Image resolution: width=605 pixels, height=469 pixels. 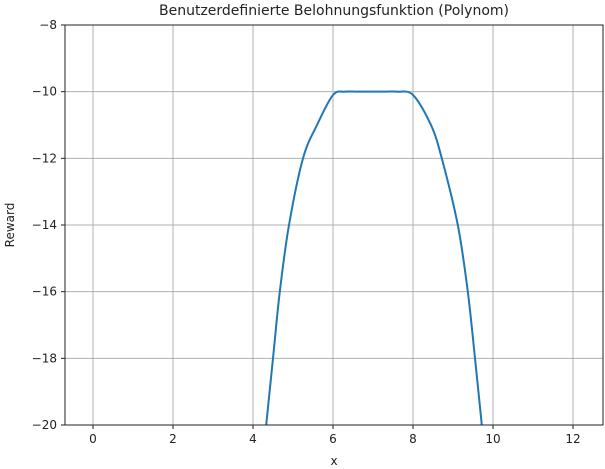 What do you see at coordinates (44, 92) in the screenshot?
I see `y-tick-label: −10` at bounding box center [44, 92].